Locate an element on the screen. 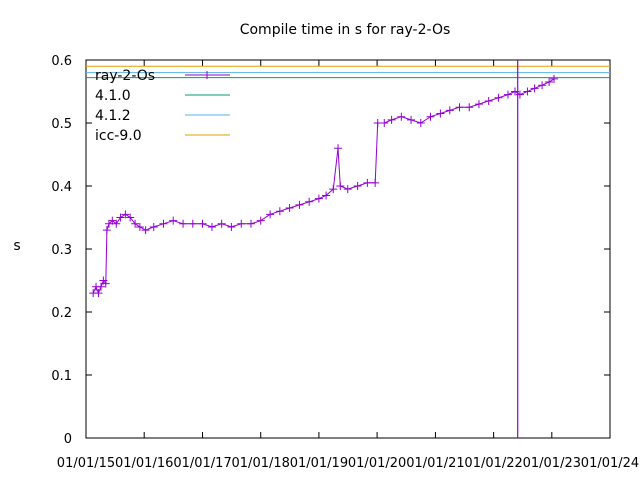 The image size is (640, 480). y-axis-label: s is located at coordinates (16, 246).